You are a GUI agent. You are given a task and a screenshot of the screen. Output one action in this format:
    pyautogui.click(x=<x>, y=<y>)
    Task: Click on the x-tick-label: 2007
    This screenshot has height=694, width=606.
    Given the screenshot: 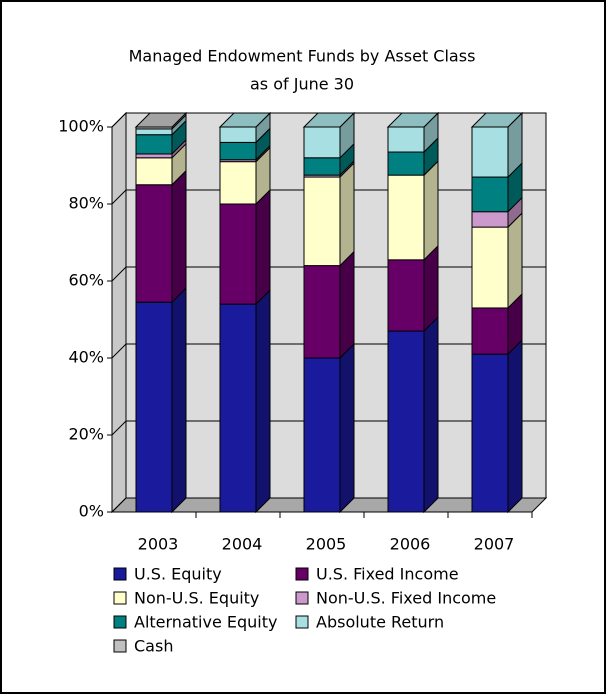 What is the action you would take?
    pyautogui.click(x=494, y=544)
    